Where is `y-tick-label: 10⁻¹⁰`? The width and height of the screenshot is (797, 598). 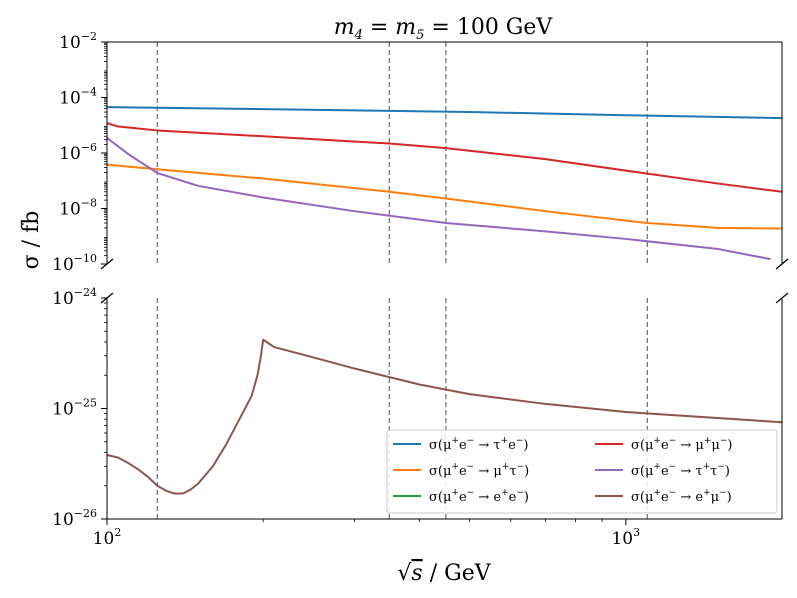 y-tick-label: 10⁻¹⁰ is located at coordinates (74, 263).